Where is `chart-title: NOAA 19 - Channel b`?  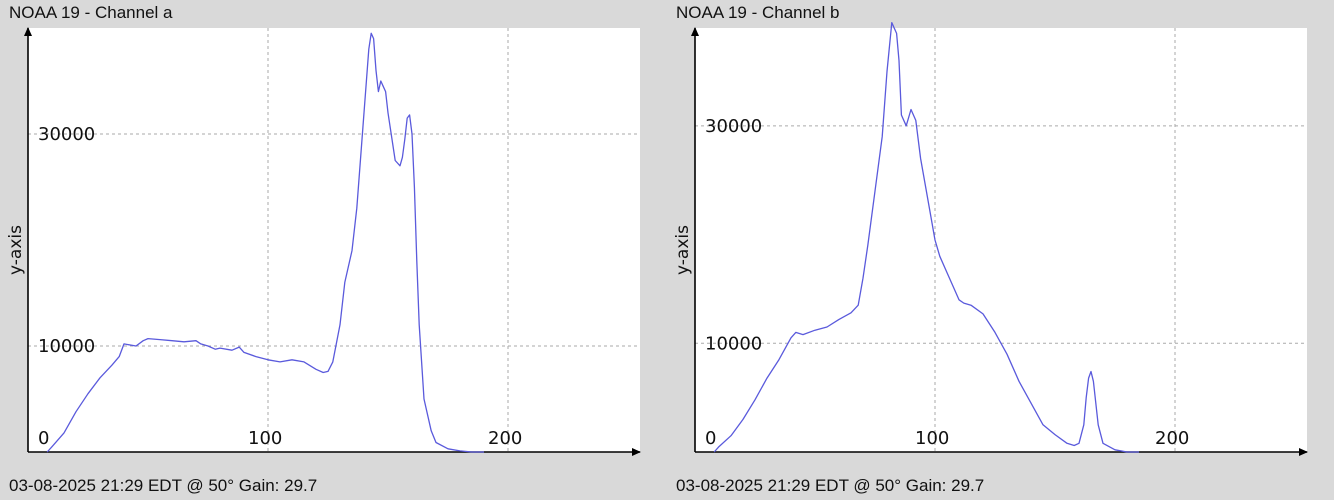
chart-title: NOAA 19 - Channel b is located at coordinates (758, 12).